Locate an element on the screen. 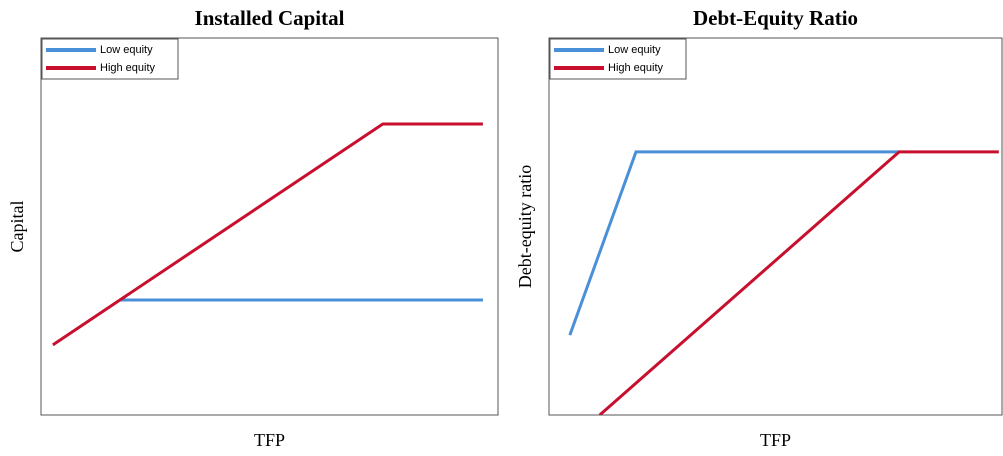  y-axis-label: Debt-equity ratio is located at coordinates (525, 226).